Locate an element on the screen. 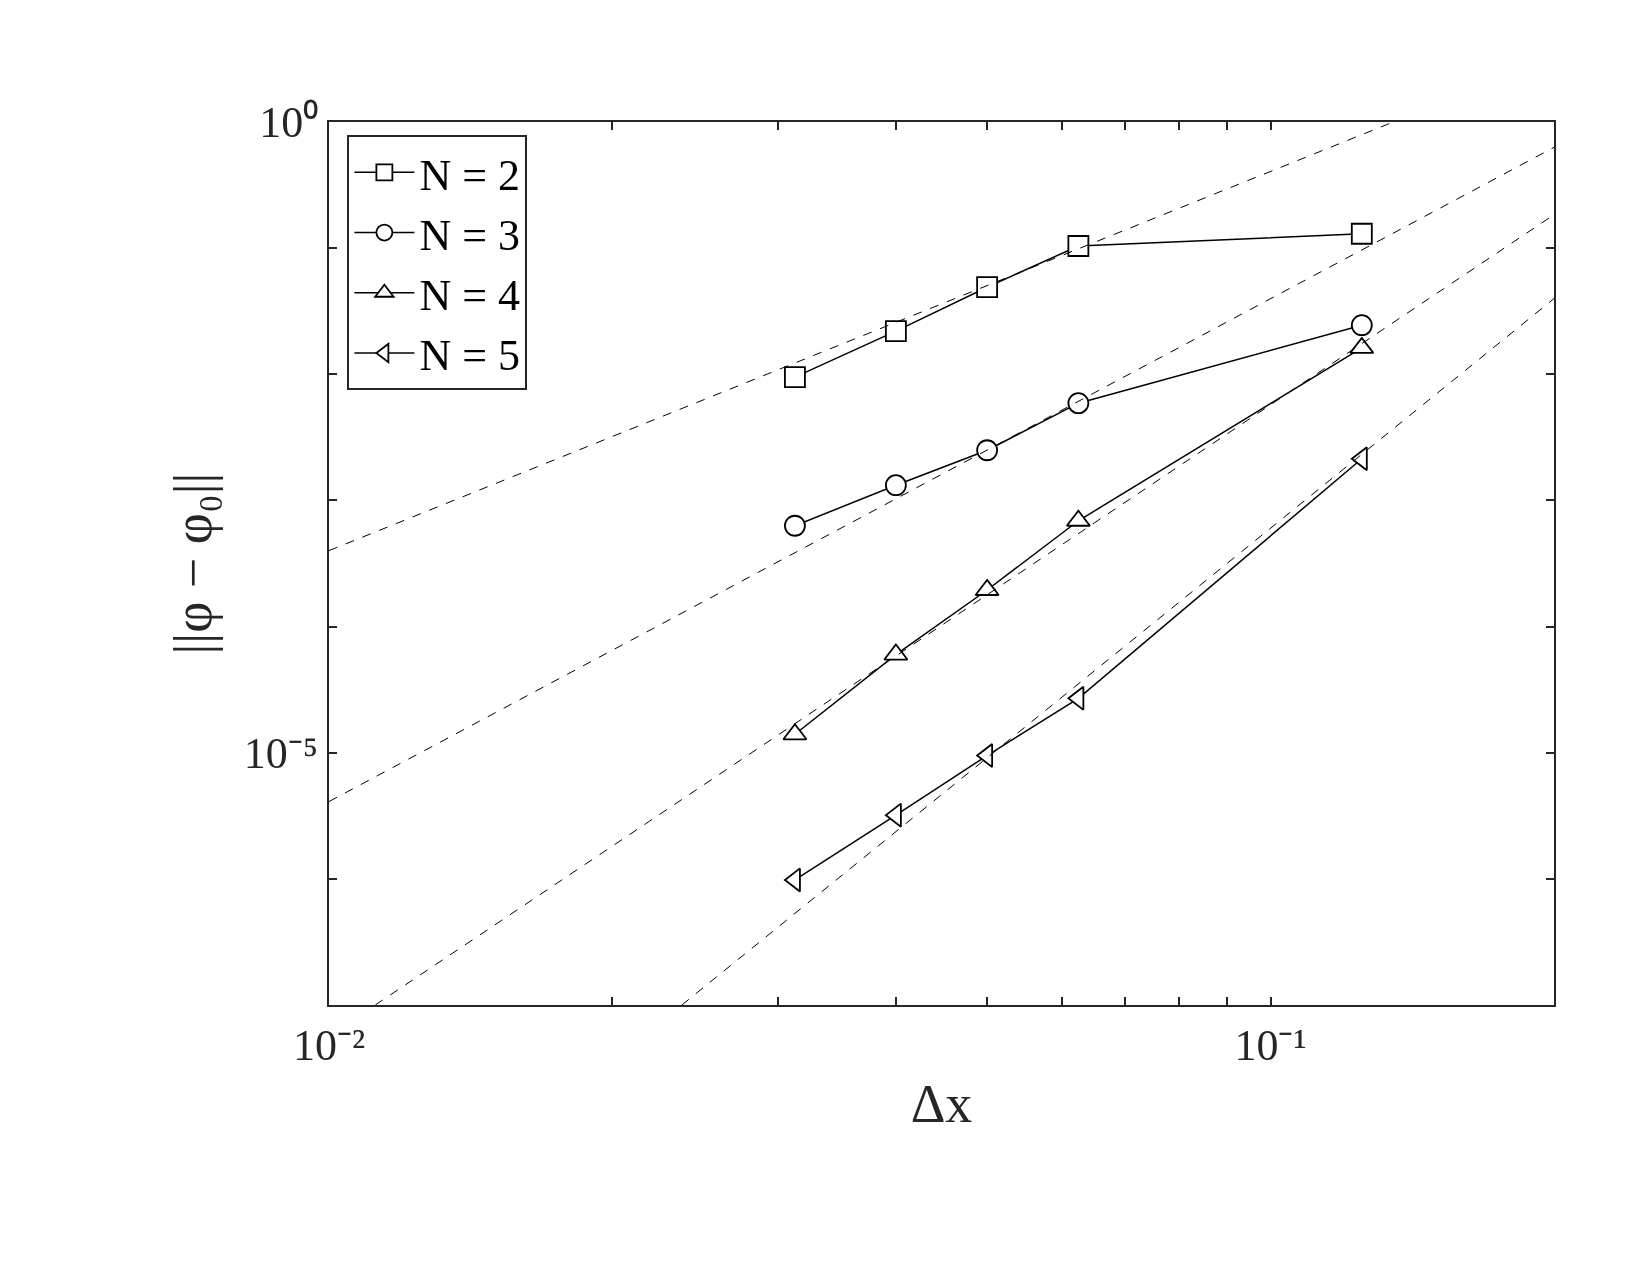 Image resolution: width=1650 pixels, height=1275 pixels. legend-label: N = 4 is located at coordinates (469, 295).